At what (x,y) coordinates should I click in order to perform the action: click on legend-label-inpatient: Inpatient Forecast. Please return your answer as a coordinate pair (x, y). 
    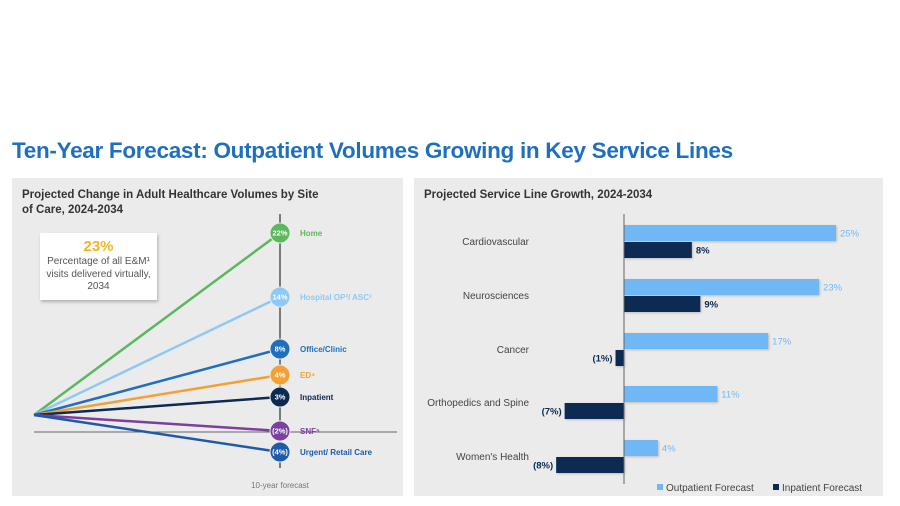
    Looking at the image, I should click on (822, 488).